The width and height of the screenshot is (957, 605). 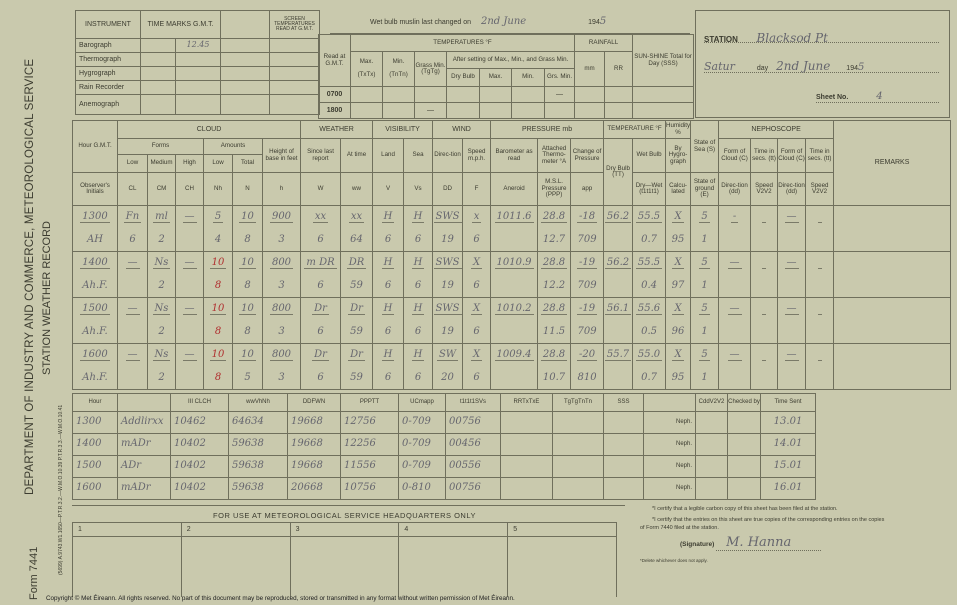 What do you see at coordinates (705, 189) in the screenshot?
I see `ground-code: State of ground (E)` at bounding box center [705, 189].